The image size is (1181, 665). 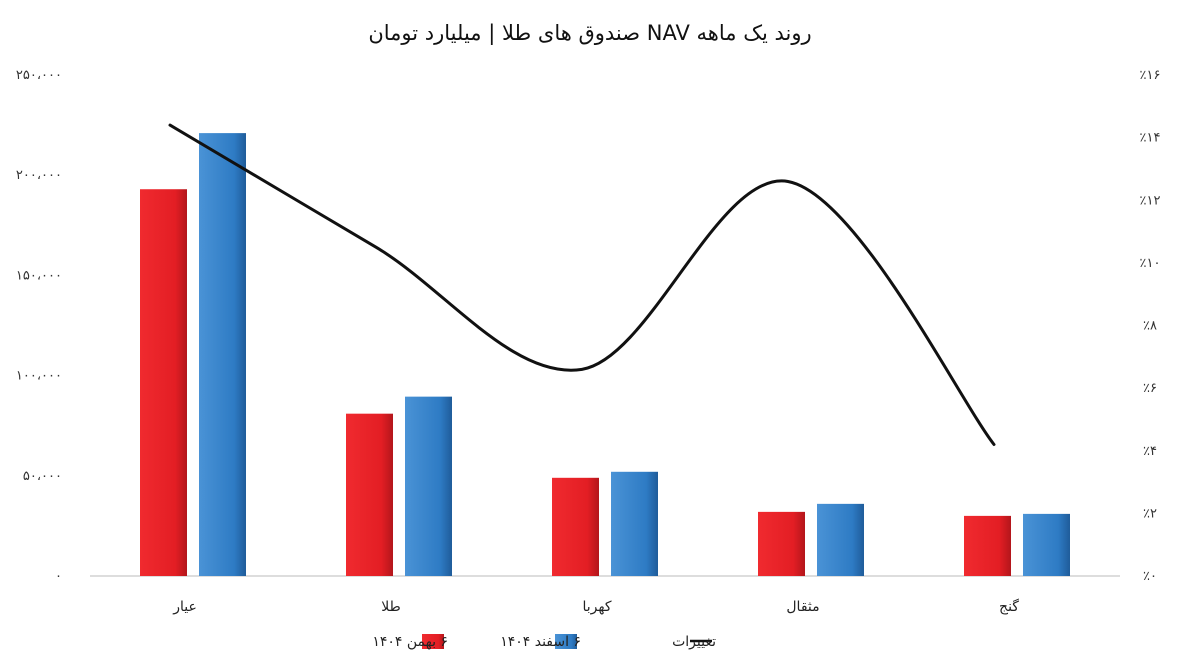 I want to click on category-label: مثقال, so click(x=802, y=607).